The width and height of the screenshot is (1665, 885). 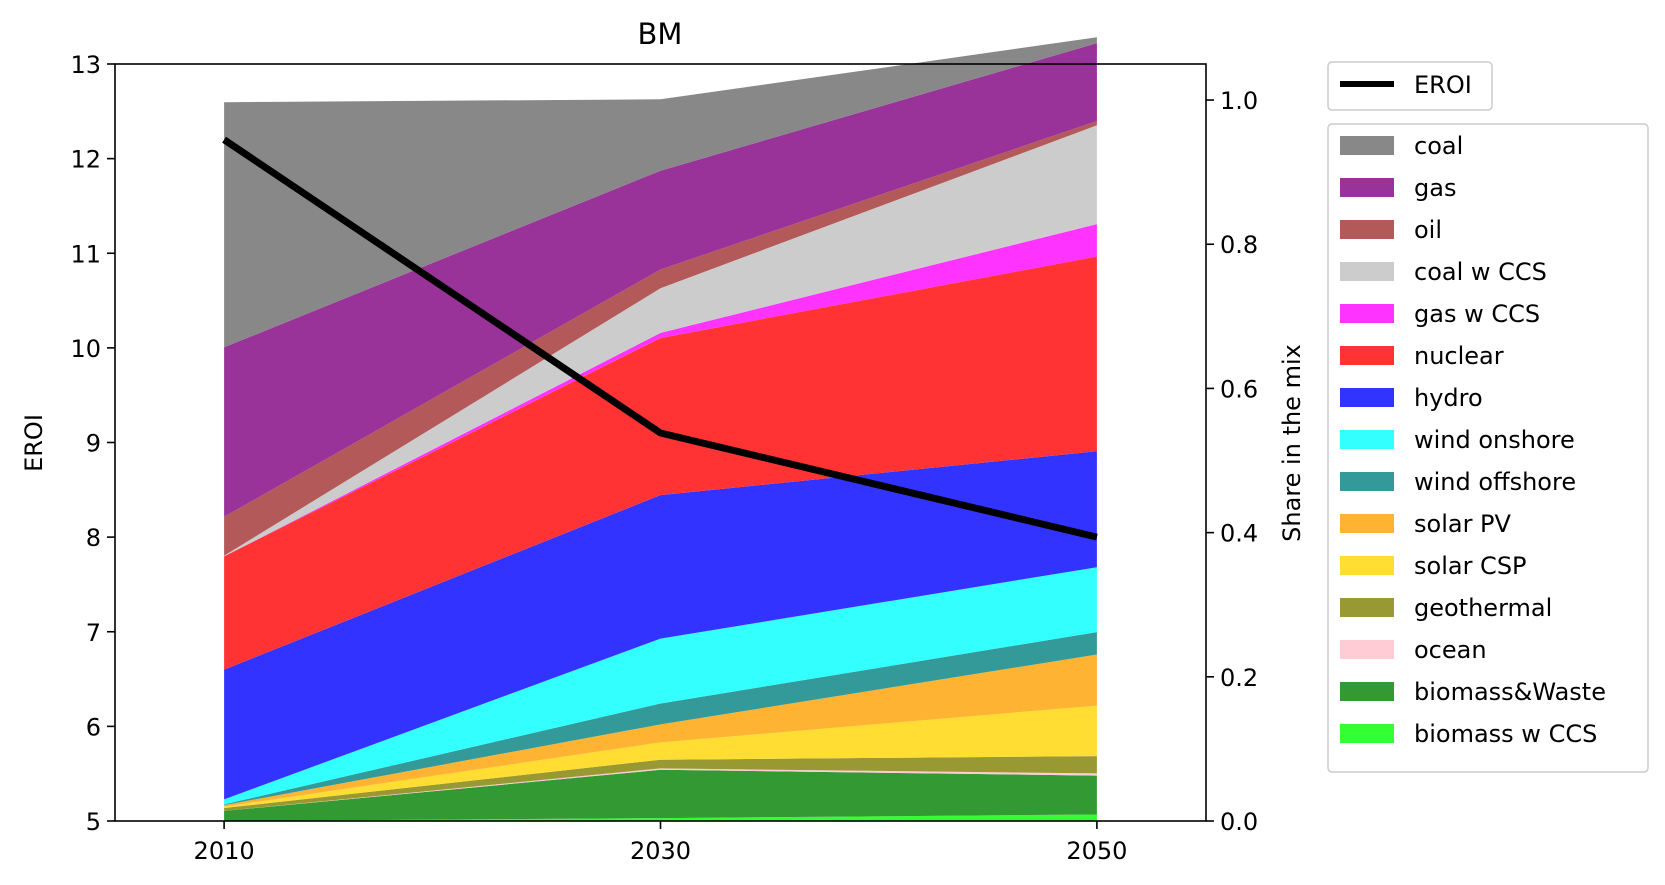 What do you see at coordinates (1428, 230) in the screenshot?
I see `legend-label-oil: oil` at bounding box center [1428, 230].